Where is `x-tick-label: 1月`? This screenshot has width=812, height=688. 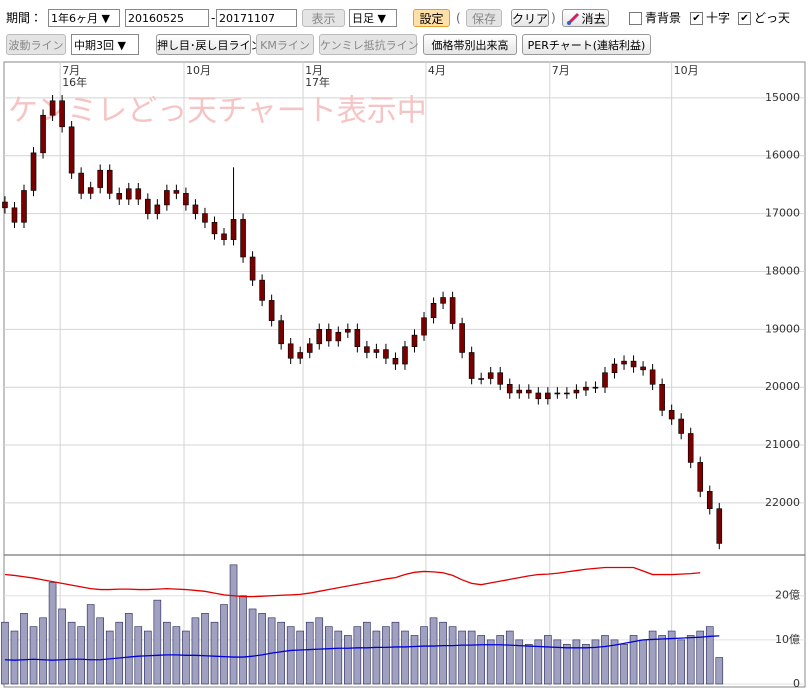 x-tick-label: 1月 is located at coordinates (314, 70).